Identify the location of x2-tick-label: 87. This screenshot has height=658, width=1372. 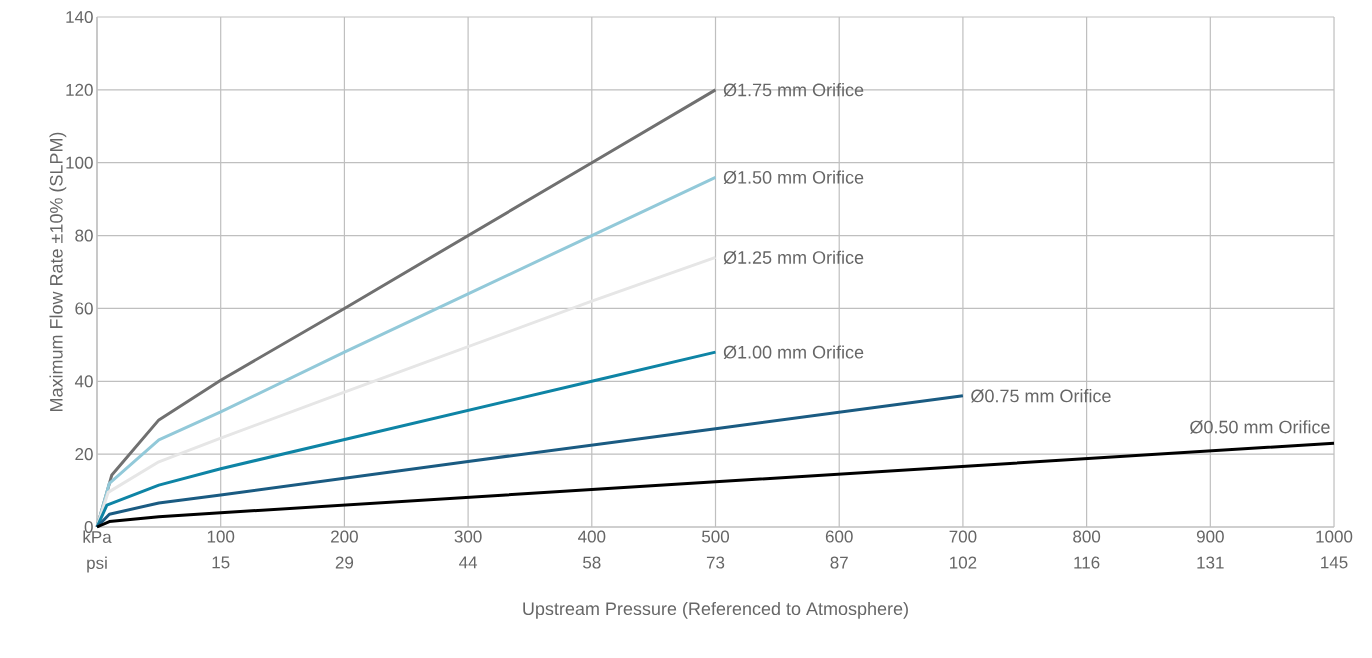
(839, 562).